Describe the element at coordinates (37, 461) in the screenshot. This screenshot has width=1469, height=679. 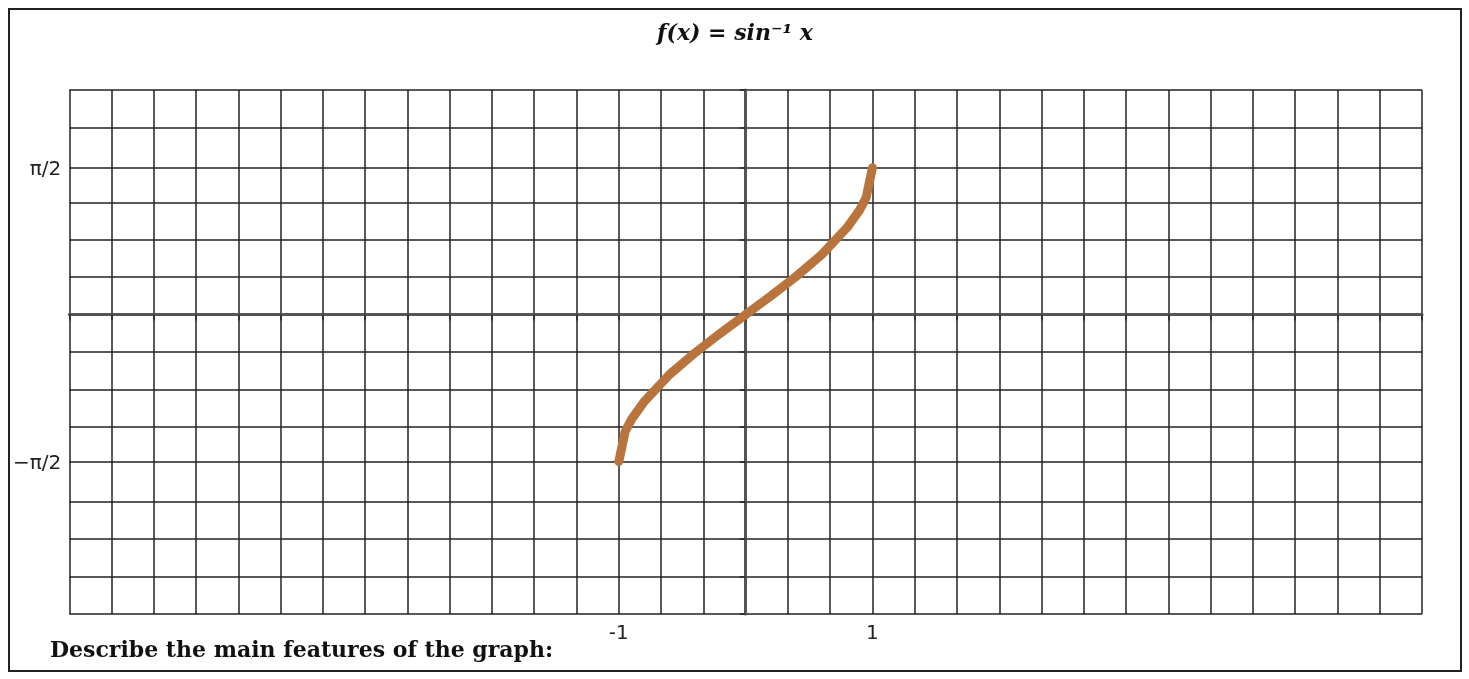
I see `y-tick-label: −π/2` at that location.